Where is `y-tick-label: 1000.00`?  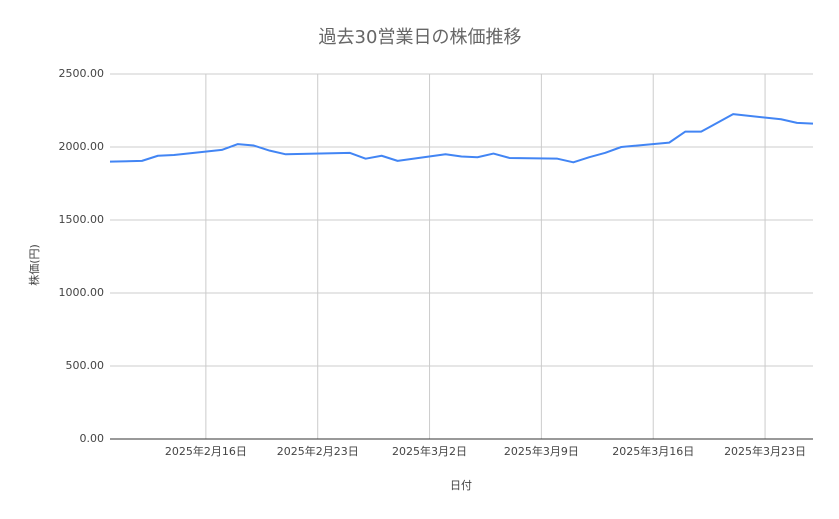
y-tick-label: 1000.00 is located at coordinates (82, 292).